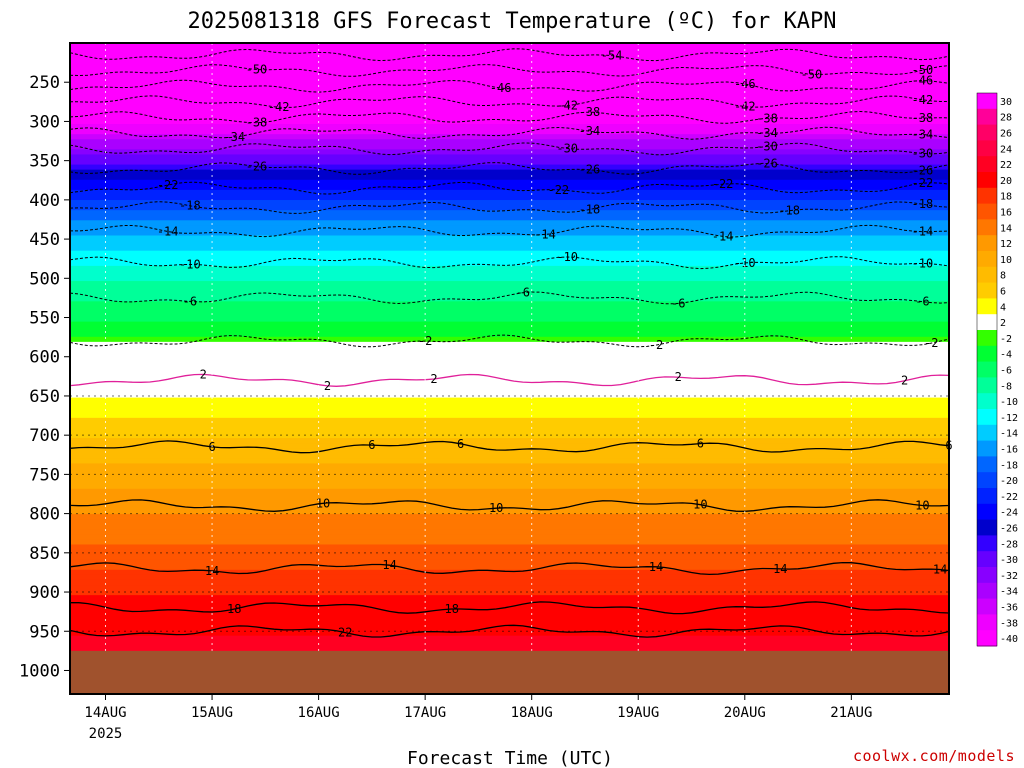  Describe the element at coordinates (1006, 181) in the screenshot. I see `colorbar-label: 20` at that location.